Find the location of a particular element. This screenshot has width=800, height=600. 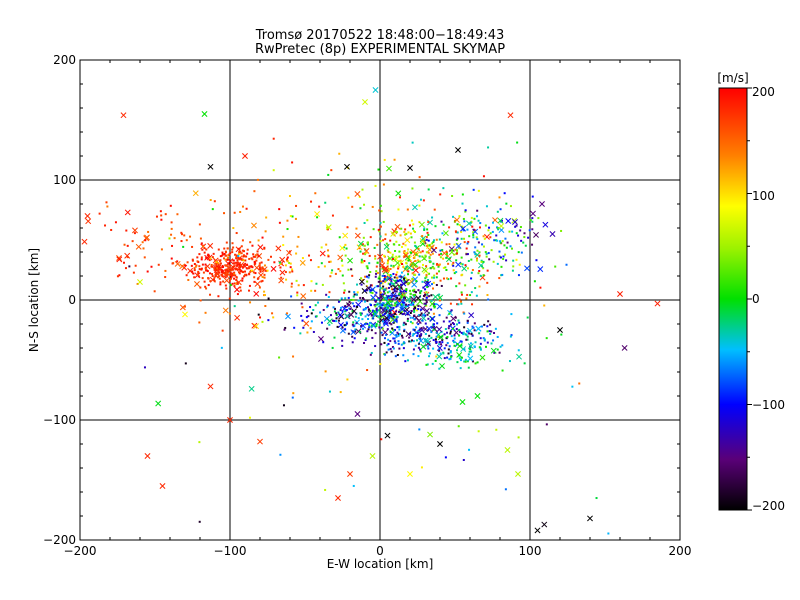

x-tick-label: 200 is located at coordinates (680, 551).